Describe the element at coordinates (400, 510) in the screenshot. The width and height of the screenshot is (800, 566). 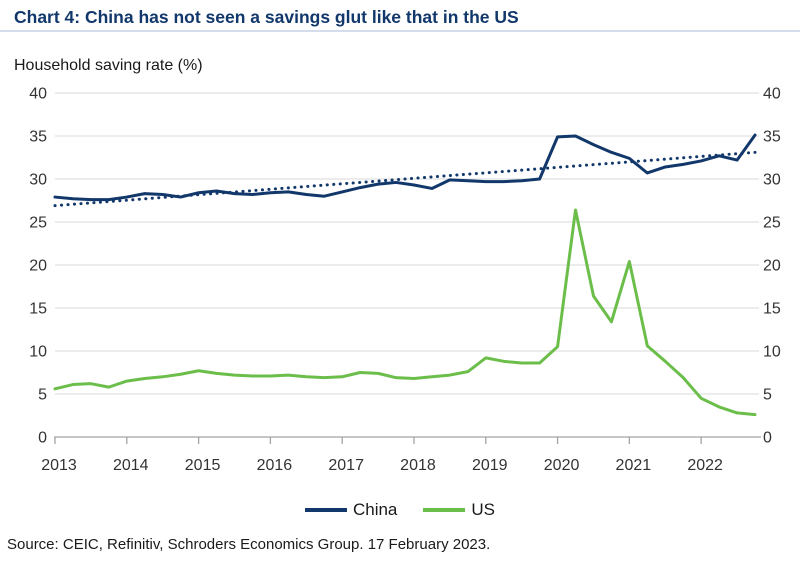
I see `chart-legend: China US` at that location.